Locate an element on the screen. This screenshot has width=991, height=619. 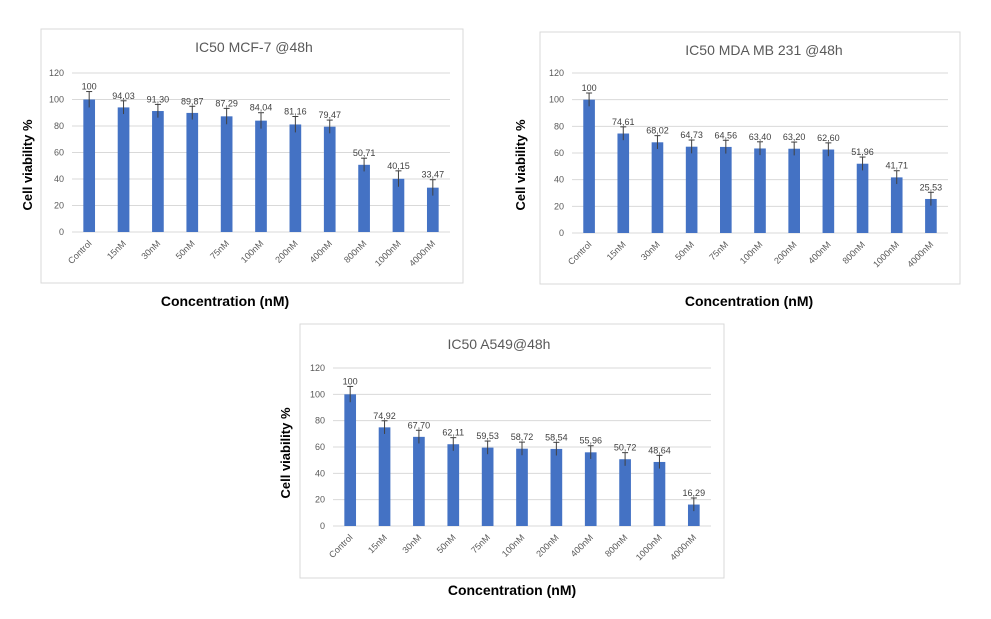
data-label: 48,64 is located at coordinates (659, 450).